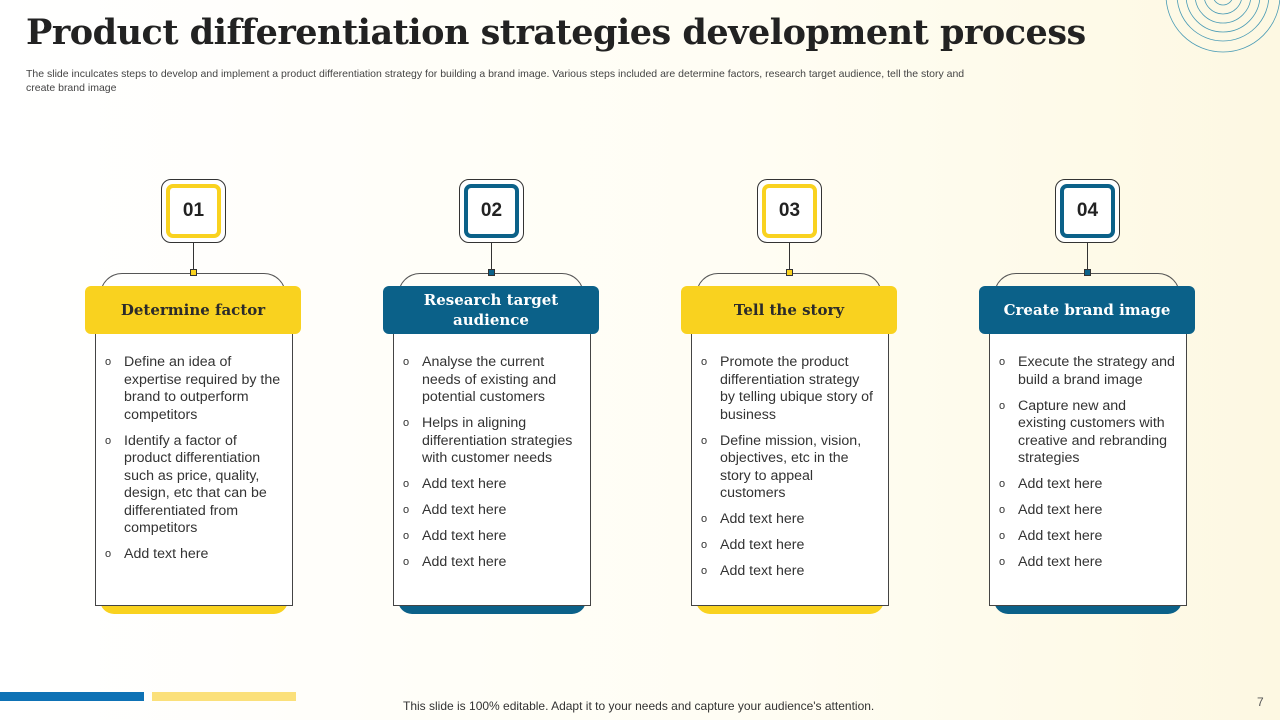 This screenshot has height=720, width=1280. Describe the element at coordinates (1260, 702) in the screenshot. I see `page-number: 7` at that location.